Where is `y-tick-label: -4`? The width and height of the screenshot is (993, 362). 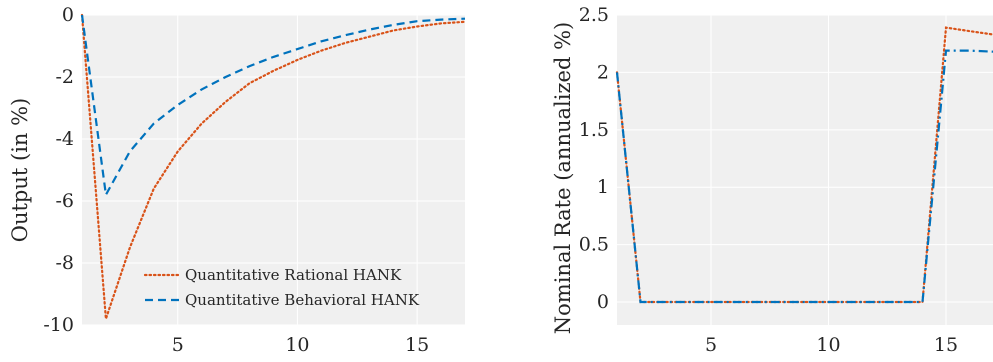
y-tick-label: -4 is located at coordinates (64, 139).